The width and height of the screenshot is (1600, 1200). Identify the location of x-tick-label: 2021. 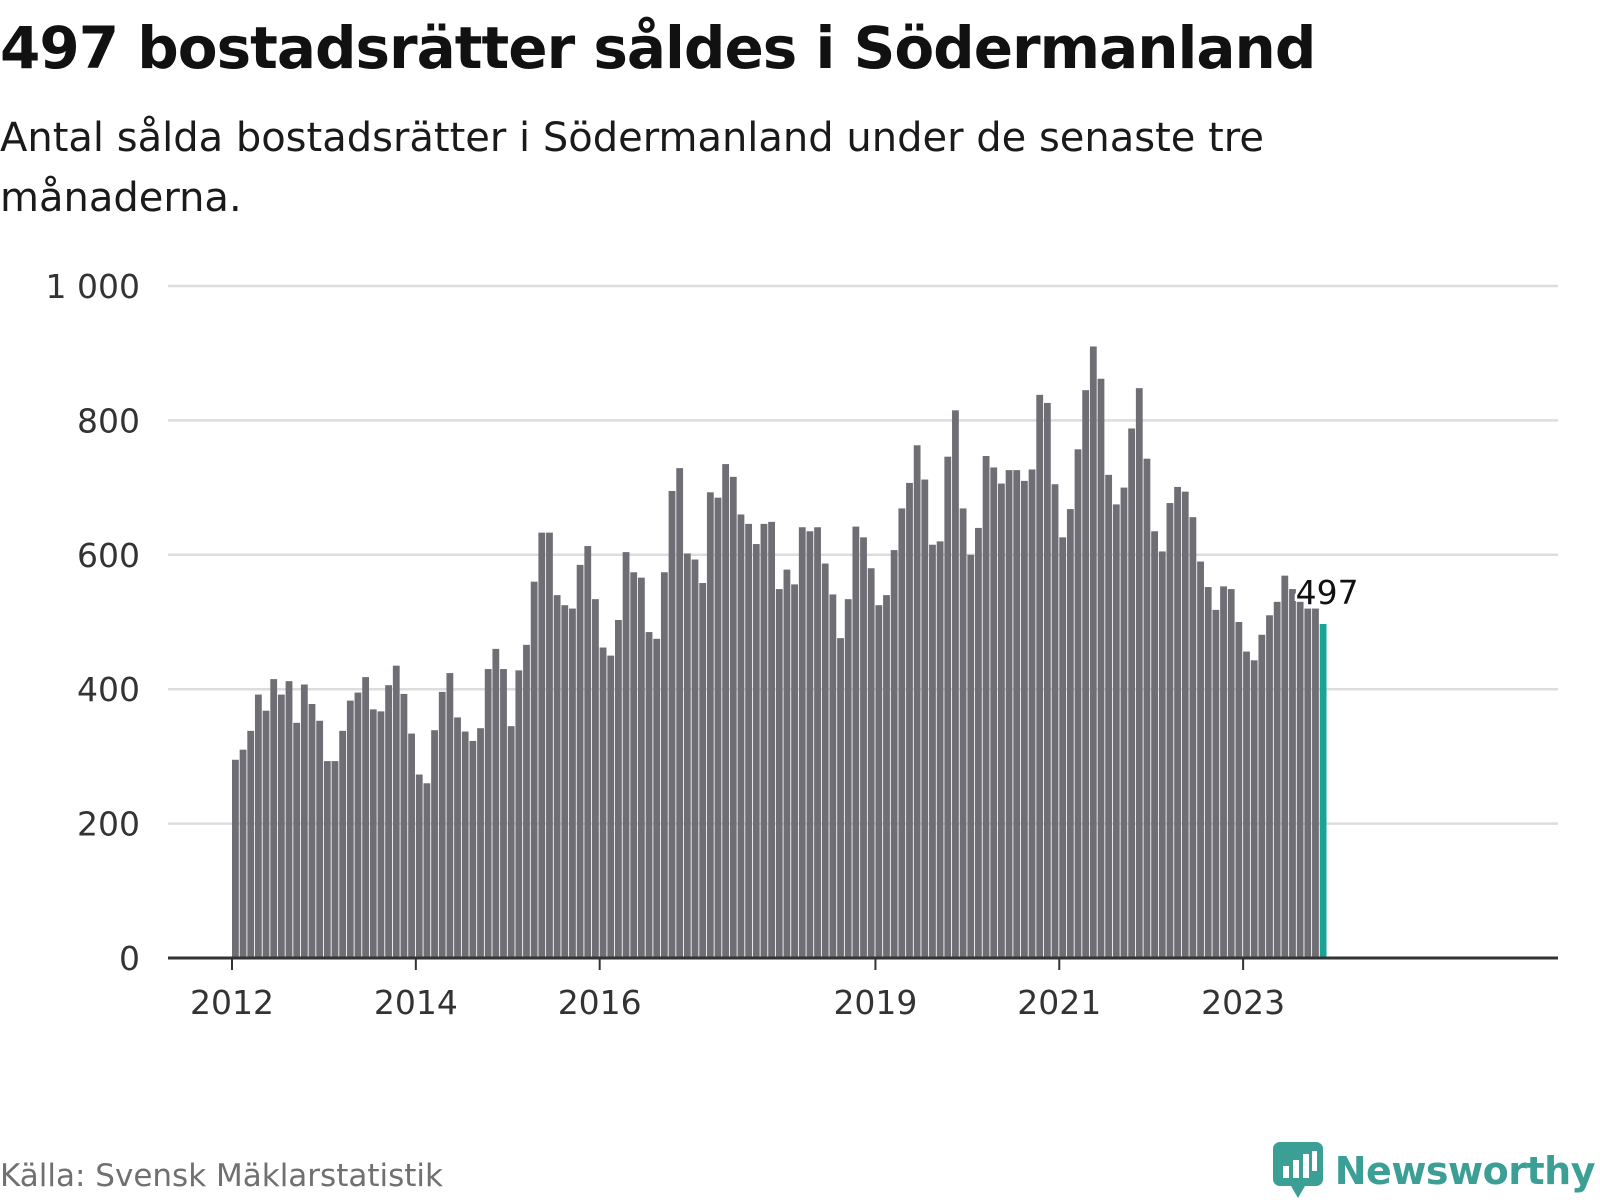
(1059, 1002).